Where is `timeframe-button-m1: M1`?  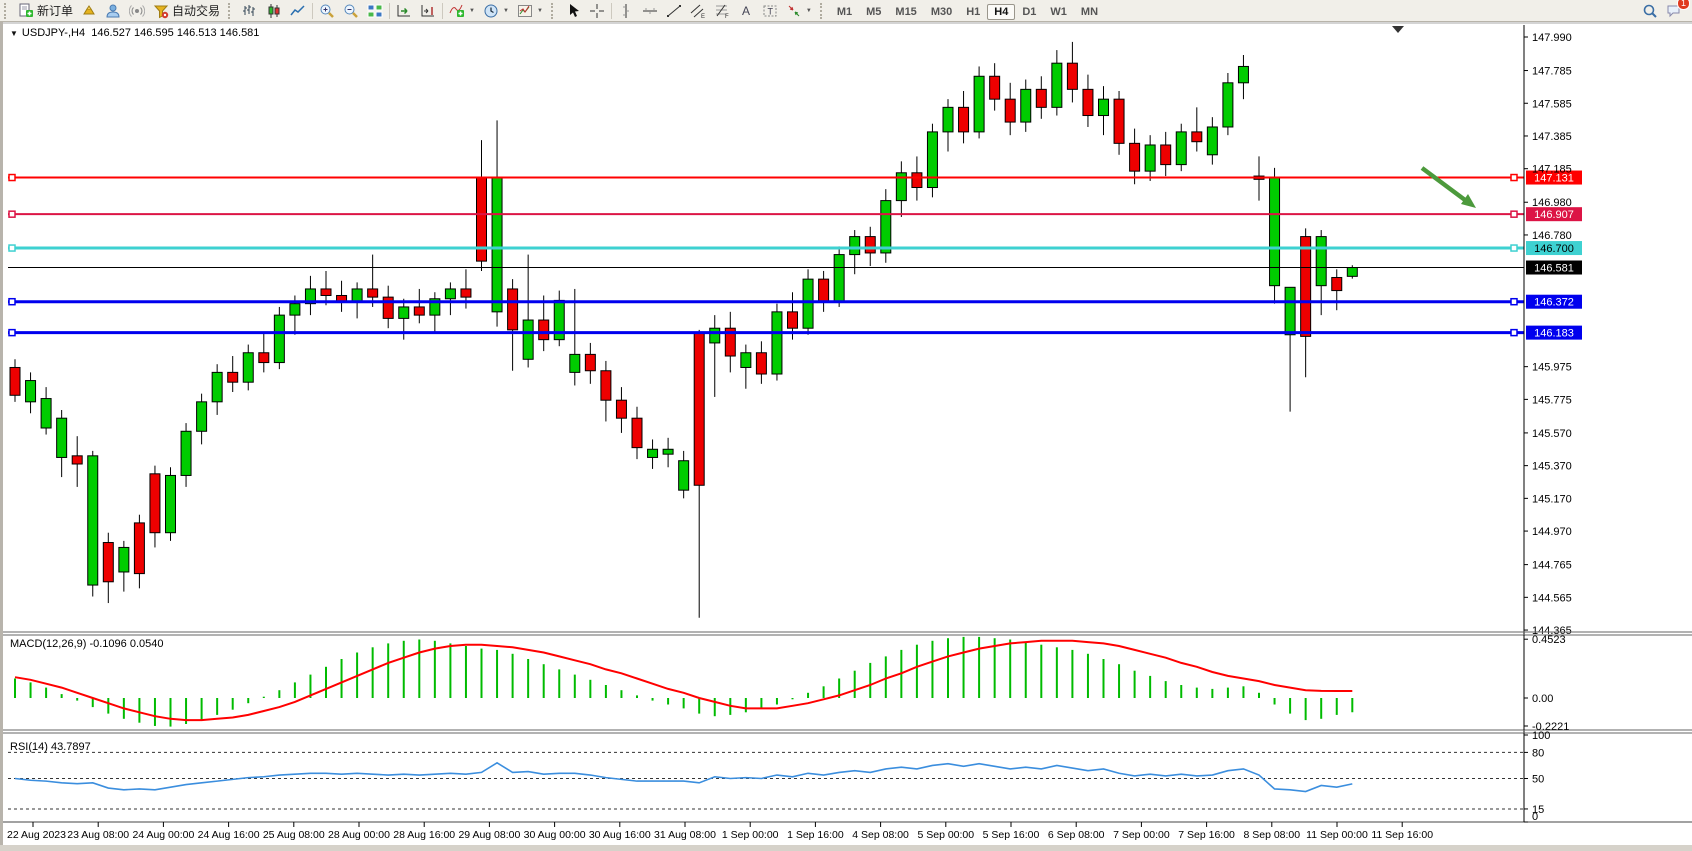 timeframe-button-m1: M1 is located at coordinates (844, 11).